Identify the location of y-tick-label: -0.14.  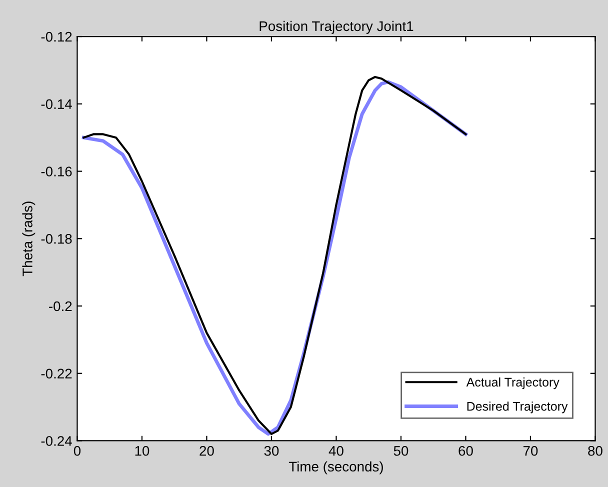
(56, 104).